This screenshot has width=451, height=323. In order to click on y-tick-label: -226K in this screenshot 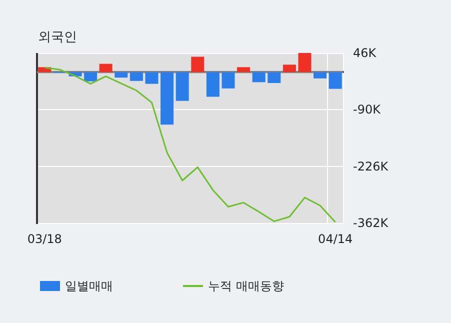, I will do `click(371, 166)`.